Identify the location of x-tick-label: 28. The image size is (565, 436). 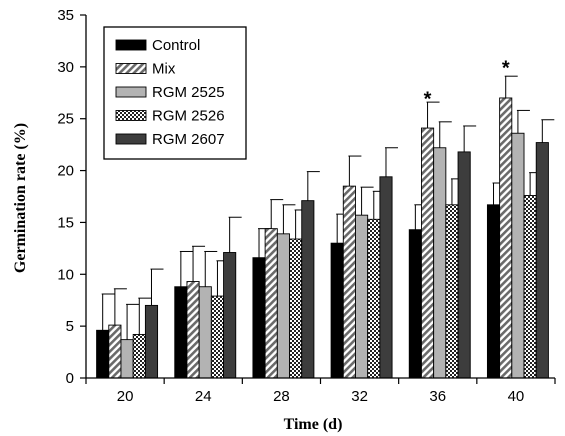
(281, 396).